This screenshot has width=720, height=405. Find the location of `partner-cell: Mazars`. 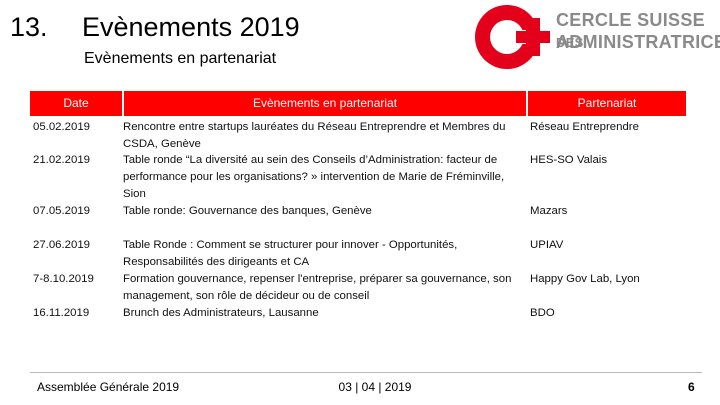

partner-cell: Mazars is located at coordinates (549, 211).